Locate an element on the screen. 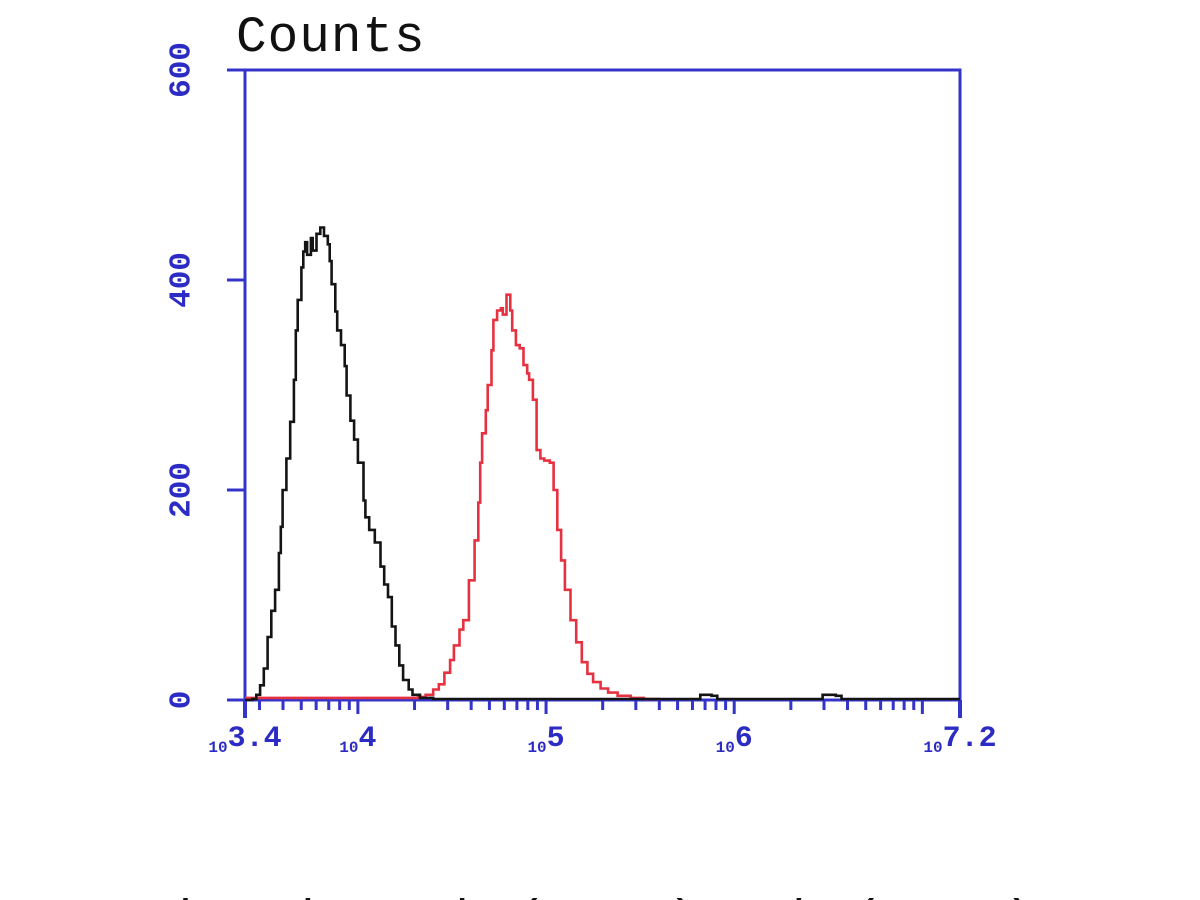 The width and height of the screenshot is (1200, 900). x-tick-label-exponent: 5 is located at coordinates (555, 739).